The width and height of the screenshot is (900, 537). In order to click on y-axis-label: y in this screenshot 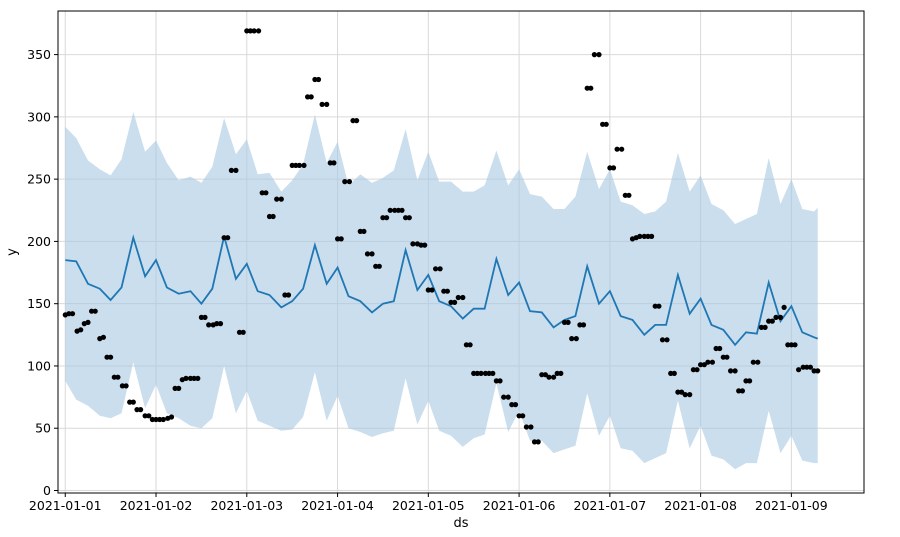, I will do `click(12, 252)`.